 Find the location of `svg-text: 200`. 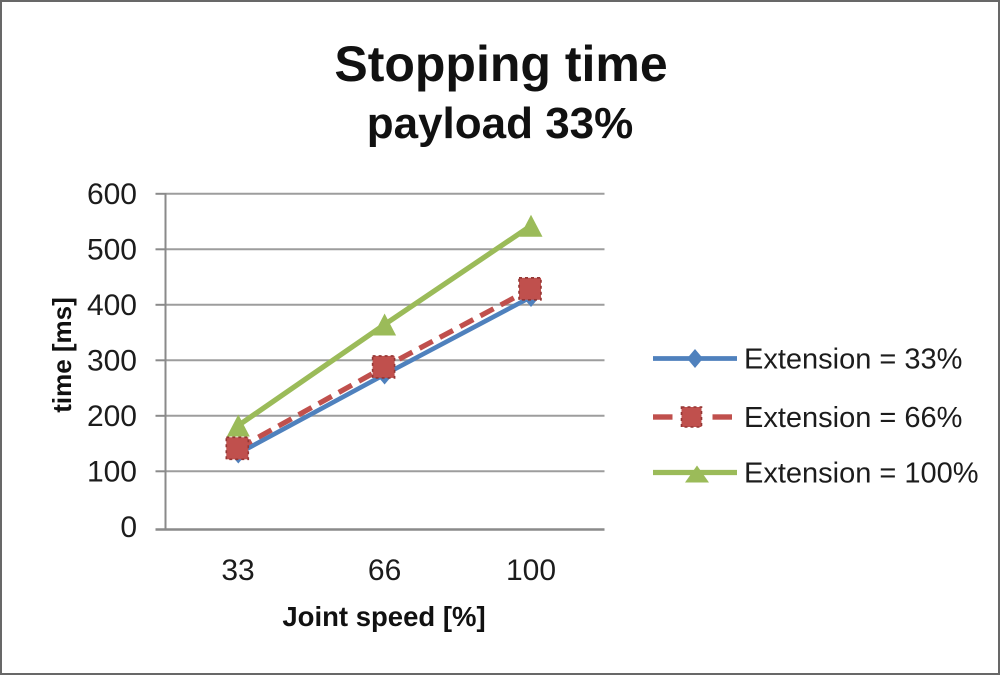

svg-text: 200 is located at coordinates (112, 416).